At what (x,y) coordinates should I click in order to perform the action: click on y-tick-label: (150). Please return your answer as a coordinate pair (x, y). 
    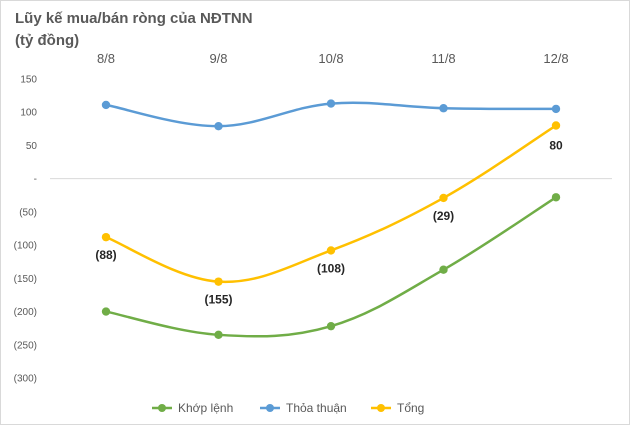
    Looking at the image, I should click on (25, 279).